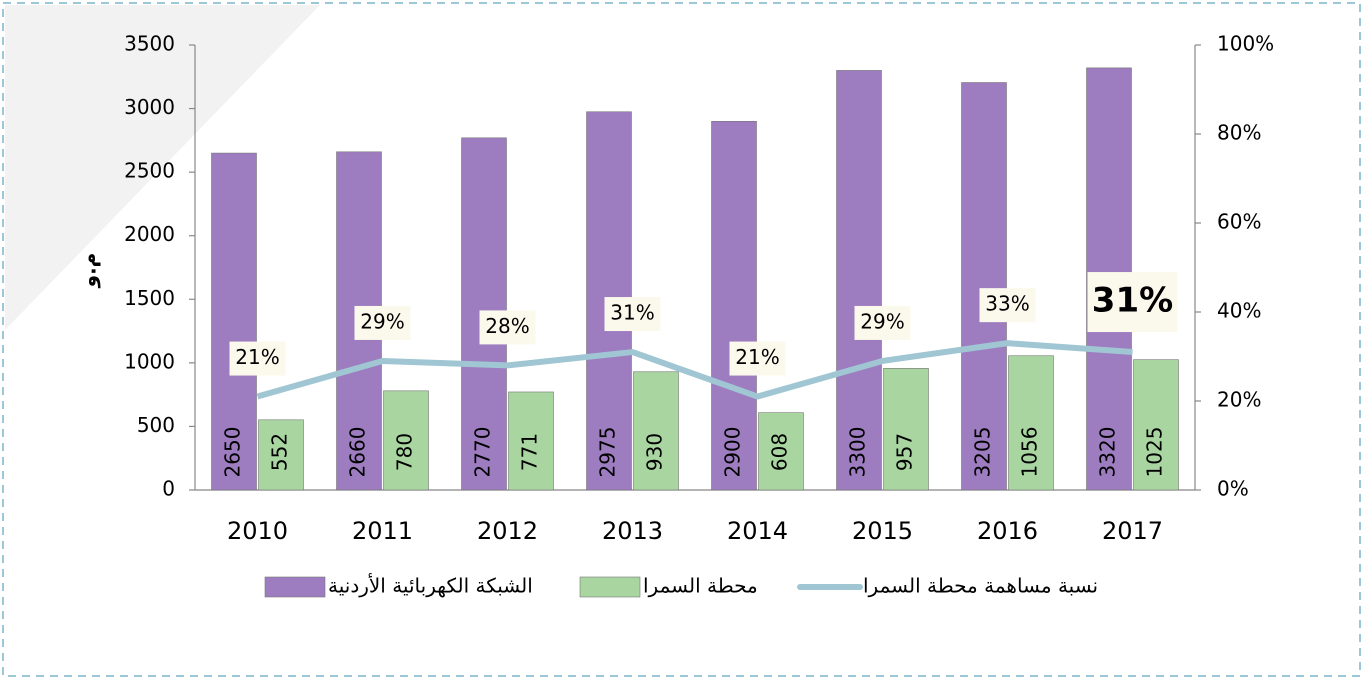 This screenshot has width=1365, height=681. What do you see at coordinates (1239, 133) in the screenshot?
I see `y2-tick-label: 80%` at bounding box center [1239, 133].